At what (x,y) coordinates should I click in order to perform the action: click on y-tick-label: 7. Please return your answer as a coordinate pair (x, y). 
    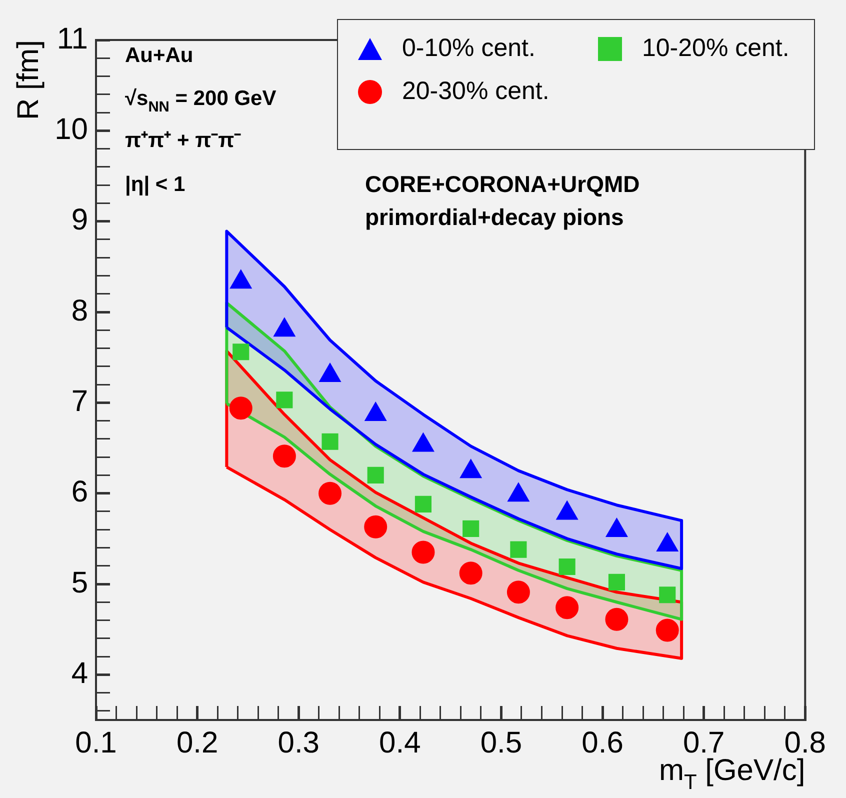
    Looking at the image, I should click on (79, 401).